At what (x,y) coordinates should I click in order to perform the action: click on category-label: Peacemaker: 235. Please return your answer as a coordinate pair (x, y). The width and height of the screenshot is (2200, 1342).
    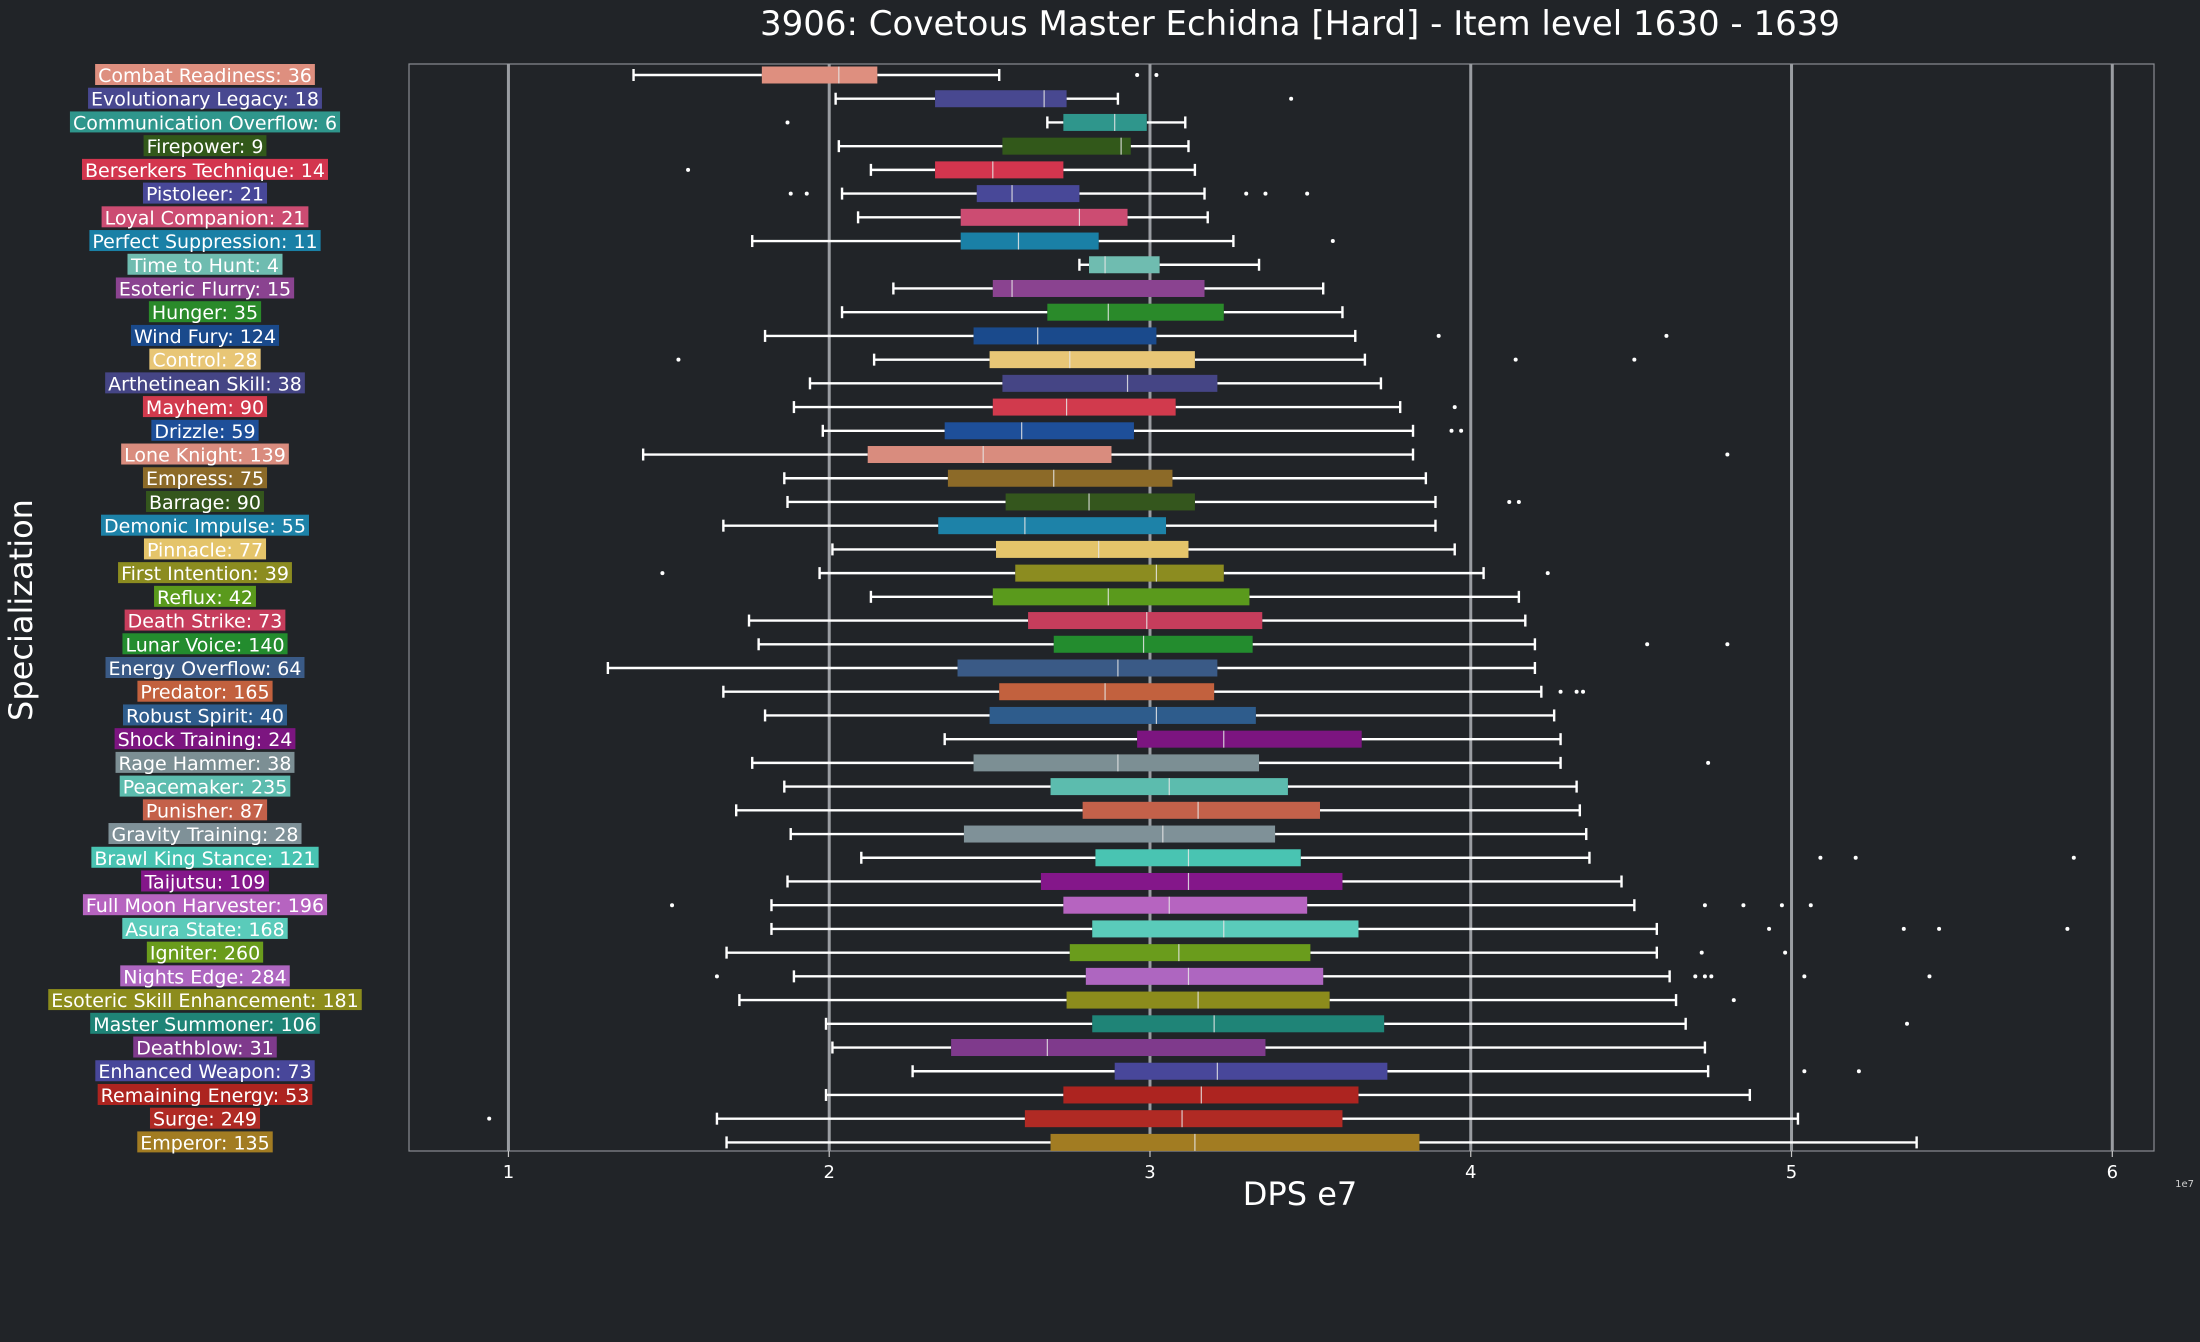
    Looking at the image, I should click on (205, 787).